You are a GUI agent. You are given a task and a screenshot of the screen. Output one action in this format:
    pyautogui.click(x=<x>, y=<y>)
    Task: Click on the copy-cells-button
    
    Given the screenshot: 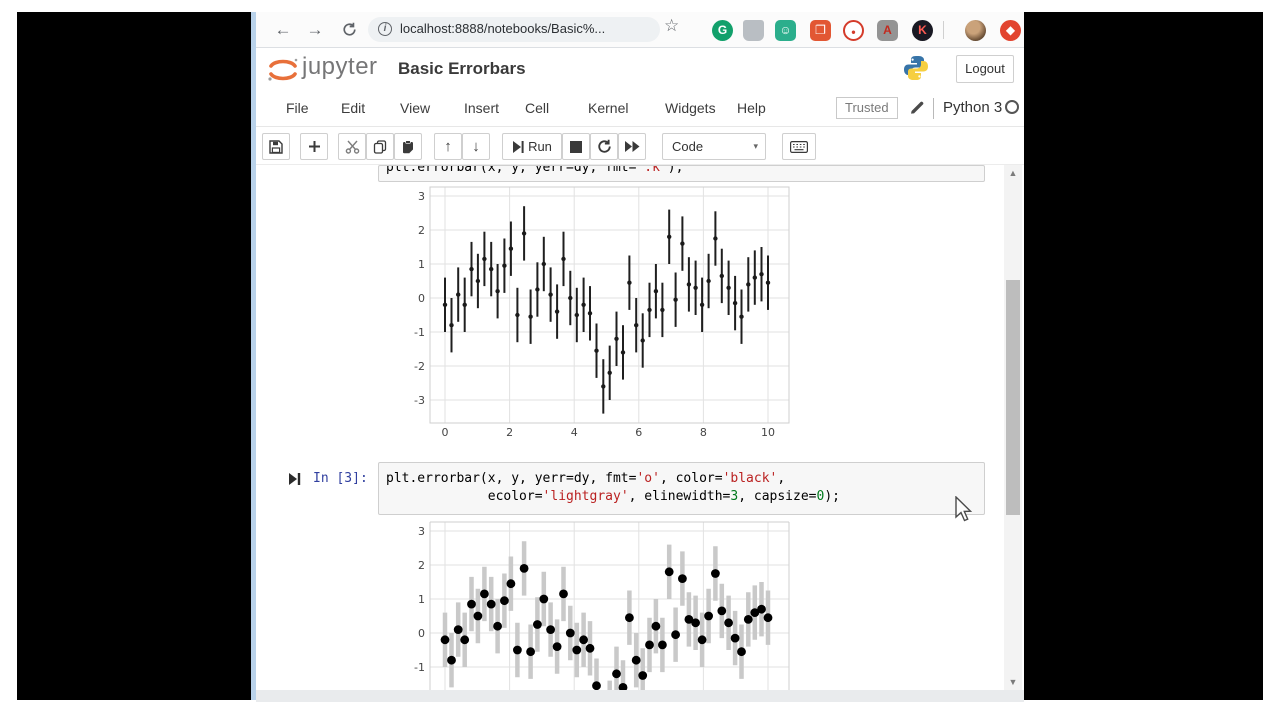 What is the action you would take?
    pyautogui.click(x=380, y=146)
    